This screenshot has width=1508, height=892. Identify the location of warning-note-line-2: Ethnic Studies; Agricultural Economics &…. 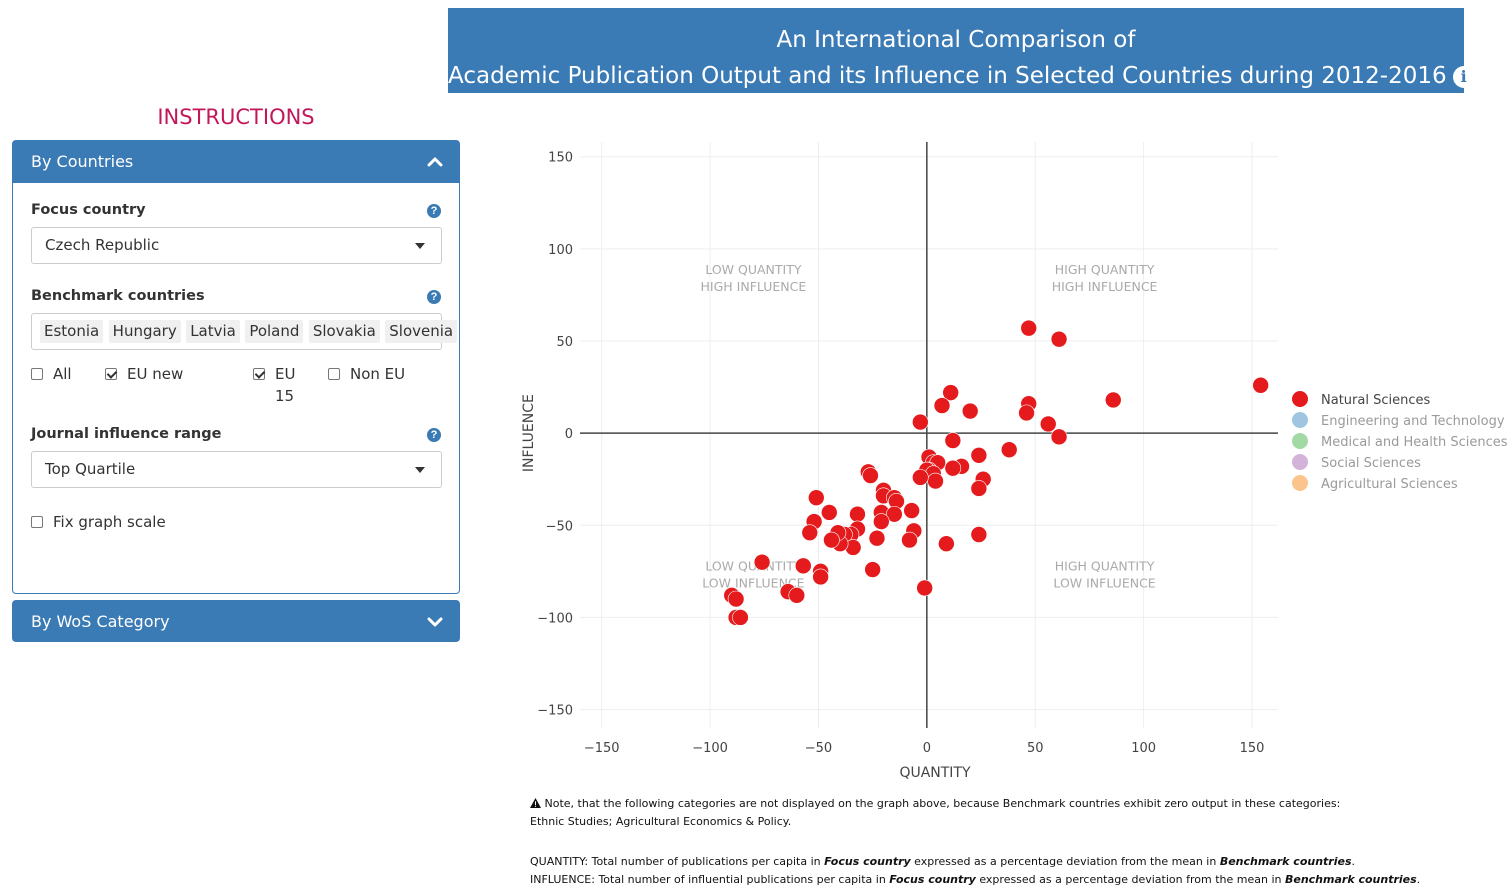
(661, 821).